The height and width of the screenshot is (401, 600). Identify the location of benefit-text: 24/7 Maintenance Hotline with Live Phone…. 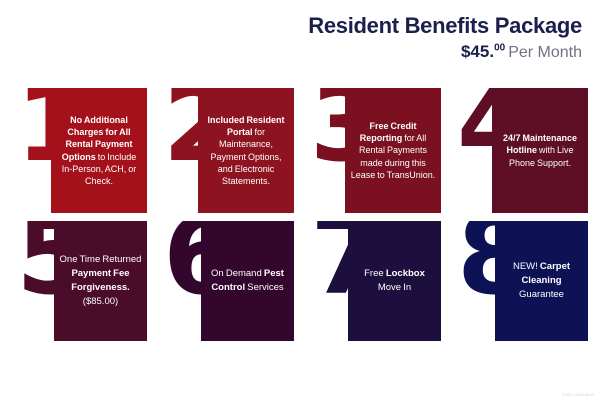
(540, 150).